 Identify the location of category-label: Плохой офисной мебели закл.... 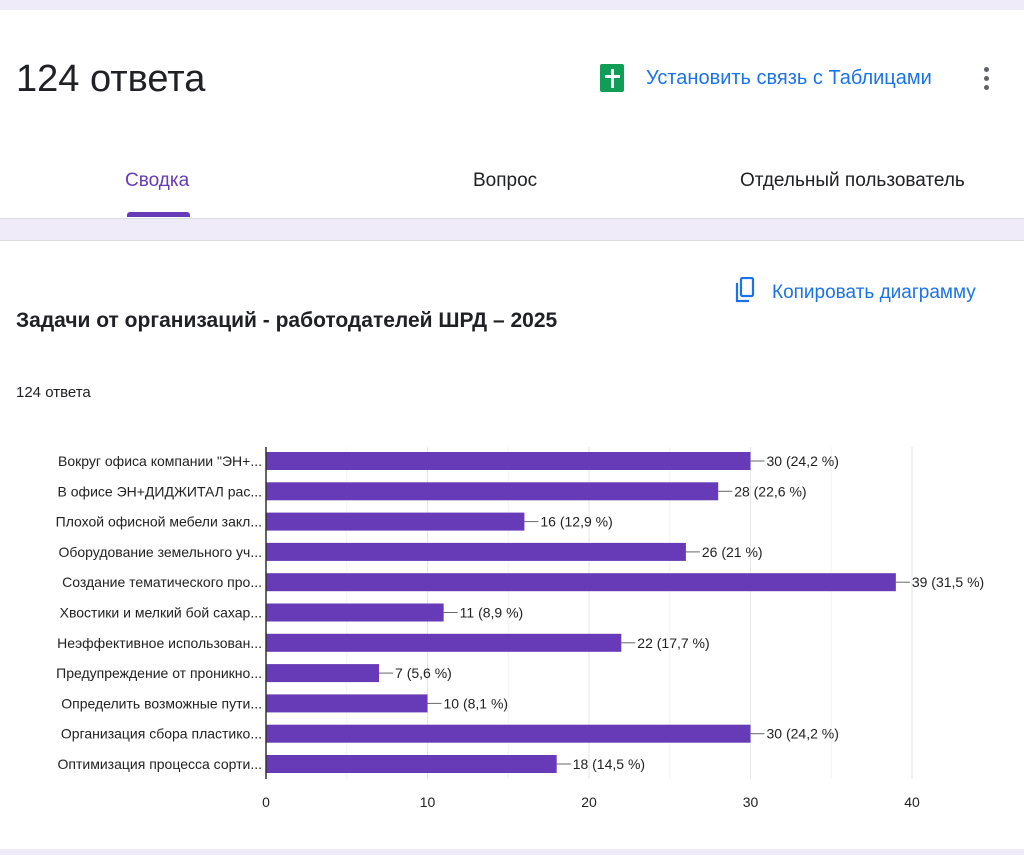
(159, 522).